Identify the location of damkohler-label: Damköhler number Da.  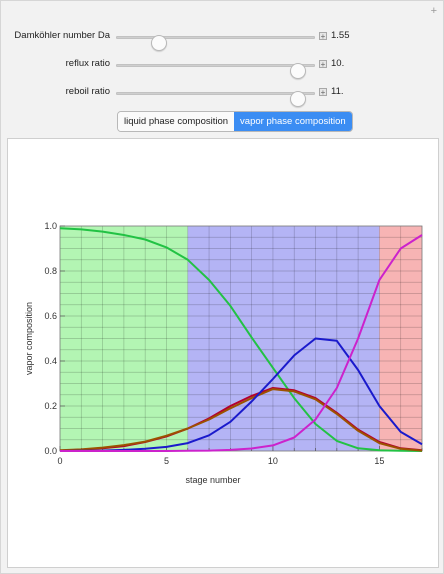
(62, 35).